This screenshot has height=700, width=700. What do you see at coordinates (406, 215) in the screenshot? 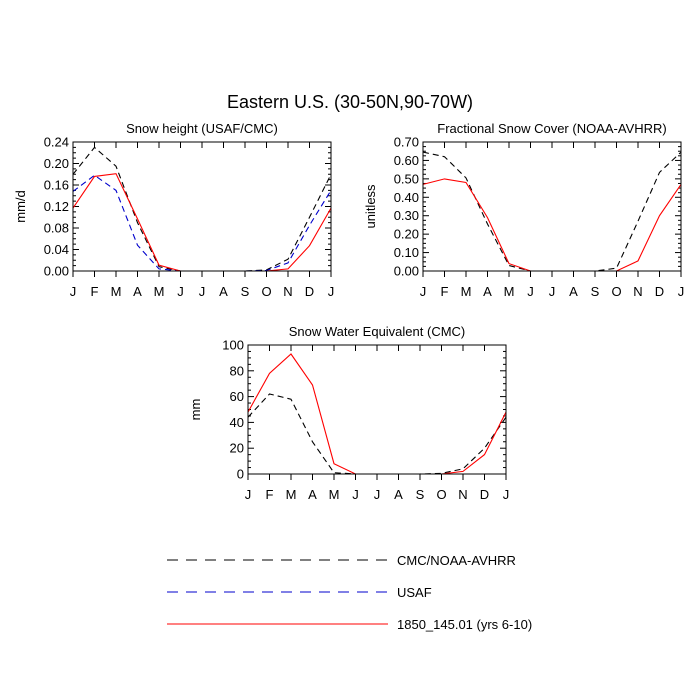
I see `y-tick-label: 0.30` at bounding box center [406, 215].